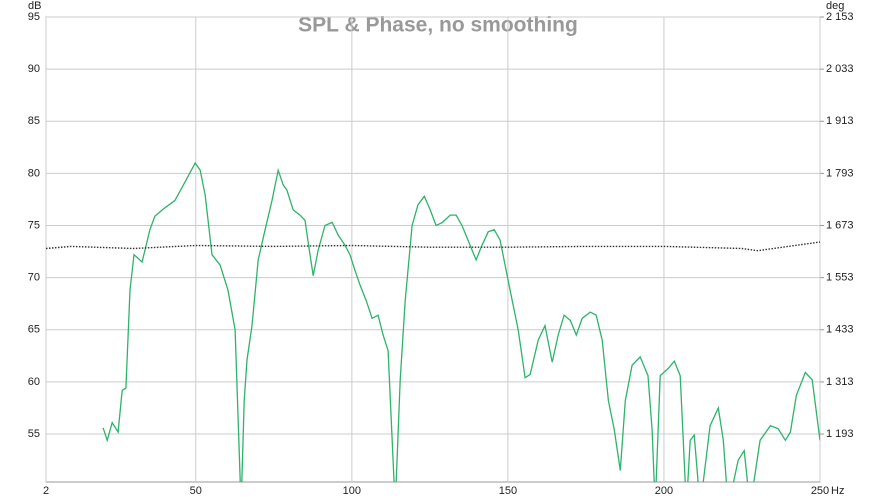 This screenshot has height=502, width=878. Describe the element at coordinates (840, 69) in the screenshot. I see `y2-tick-label: 2 033` at that location.